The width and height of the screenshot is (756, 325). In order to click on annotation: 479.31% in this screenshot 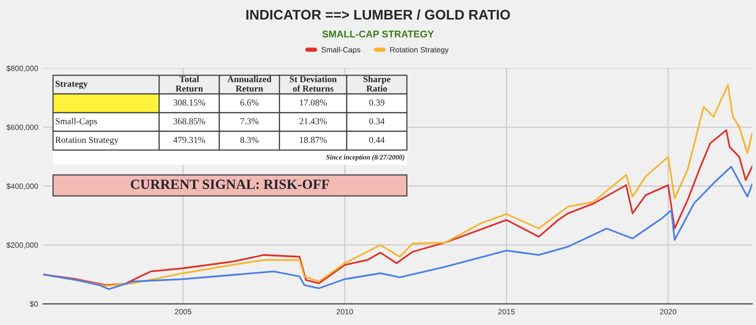, I will do `click(189, 139)`.